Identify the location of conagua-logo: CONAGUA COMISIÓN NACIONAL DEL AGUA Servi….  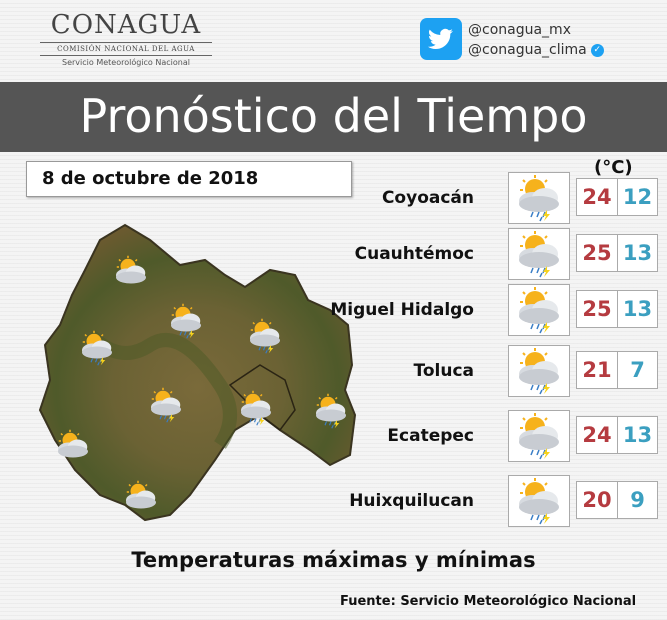
(126, 38).